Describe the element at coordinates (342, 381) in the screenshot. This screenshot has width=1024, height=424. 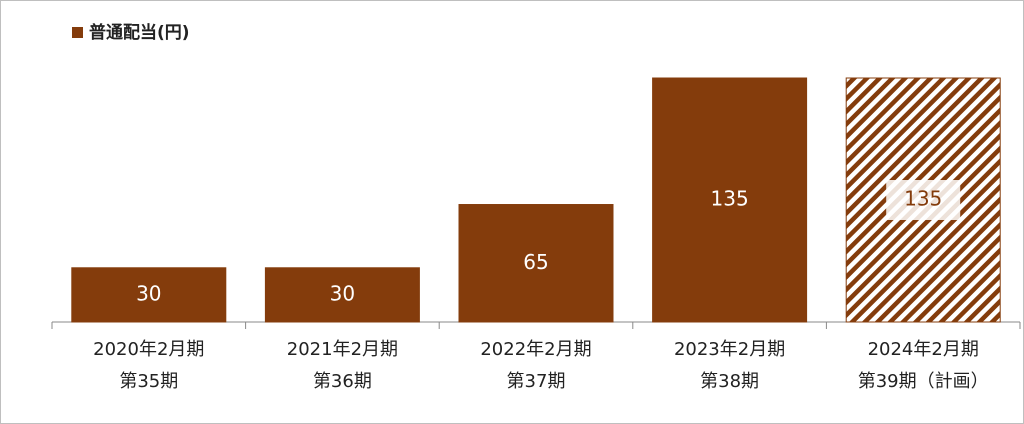
I see `x-tick-label: 第36期` at that location.